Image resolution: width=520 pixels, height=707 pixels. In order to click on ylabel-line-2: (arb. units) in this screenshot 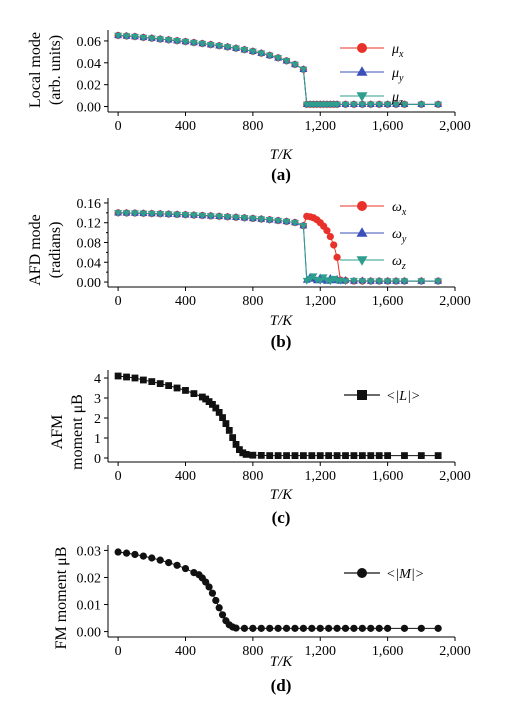, I will do `click(55, 70)`.